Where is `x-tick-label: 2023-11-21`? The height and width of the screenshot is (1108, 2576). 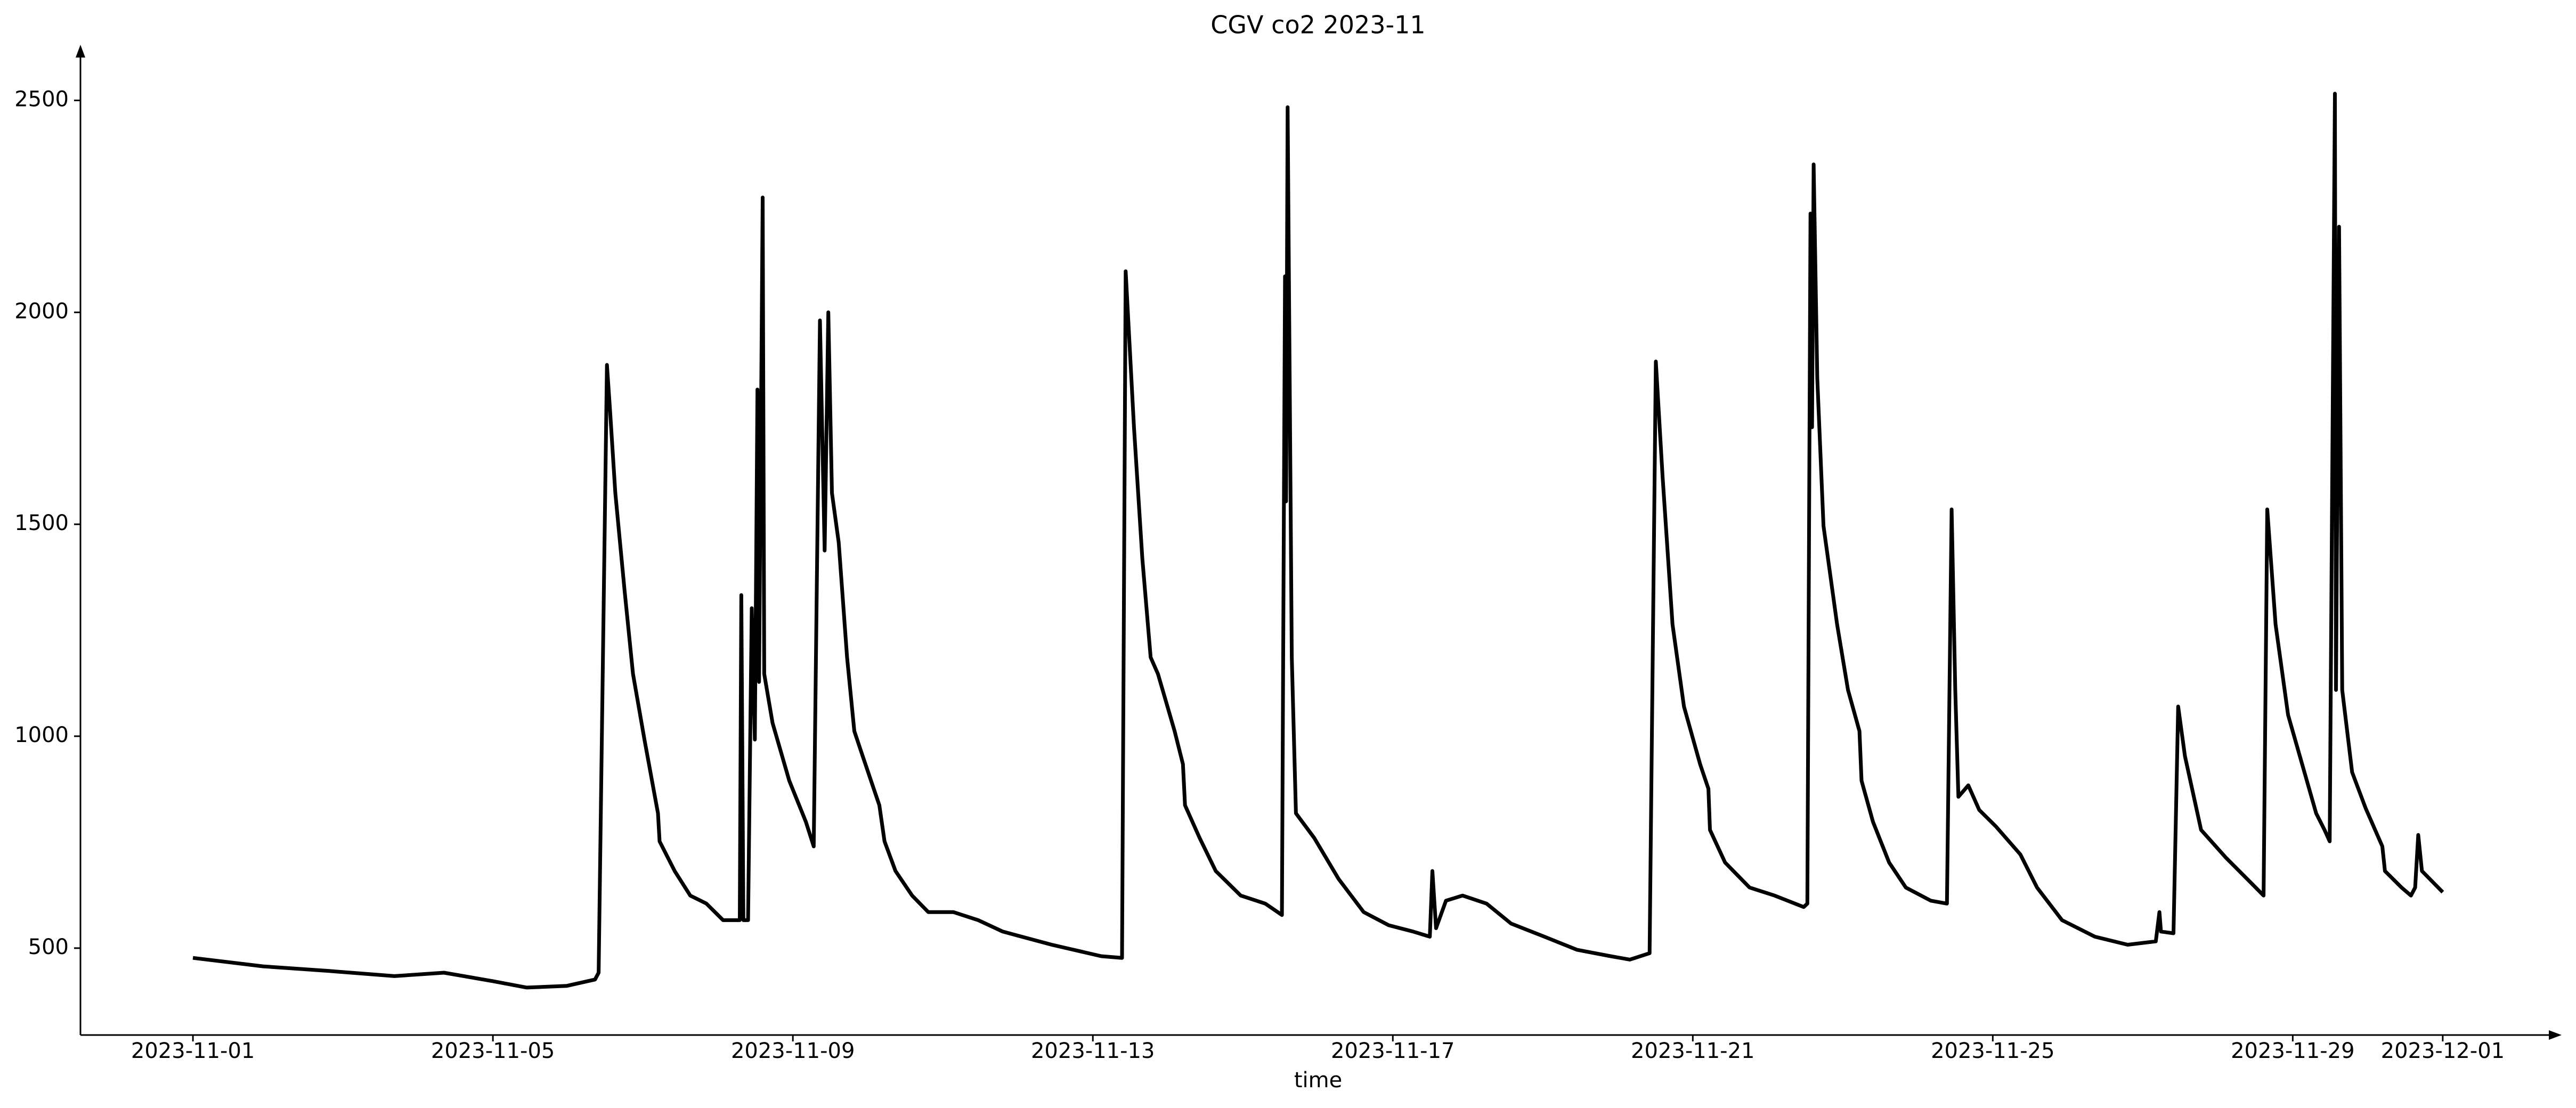 x-tick-label: 2023-11-21 is located at coordinates (1692, 1051).